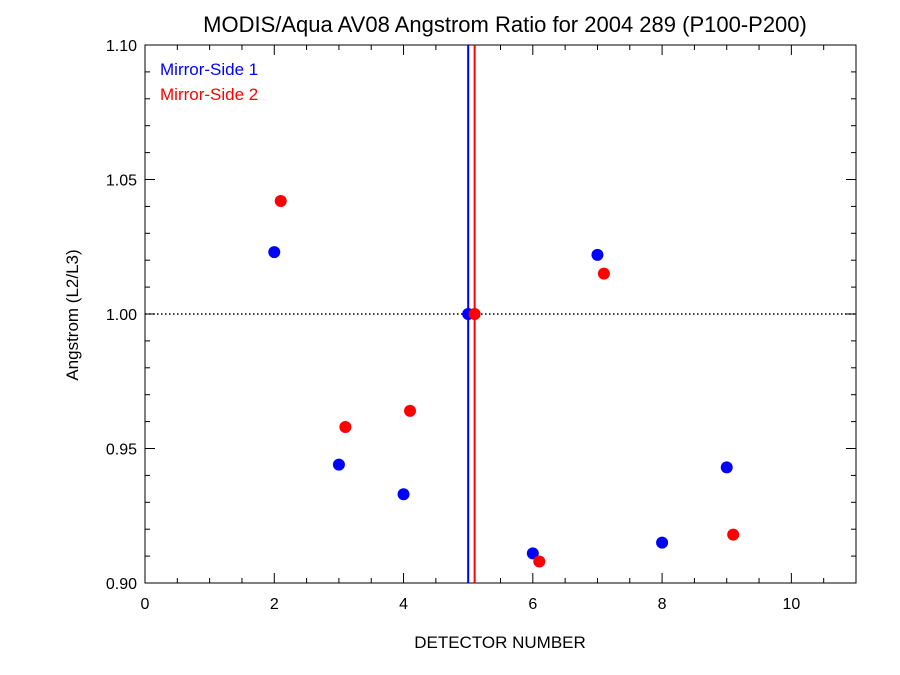 Image resolution: width=900 pixels, height=675 pixels. What do you see at coordinates (209, 69) in the screenshot?
I see `legend-mirror-side-1: Mirror-Side 1` at bounding box center [209, 69].